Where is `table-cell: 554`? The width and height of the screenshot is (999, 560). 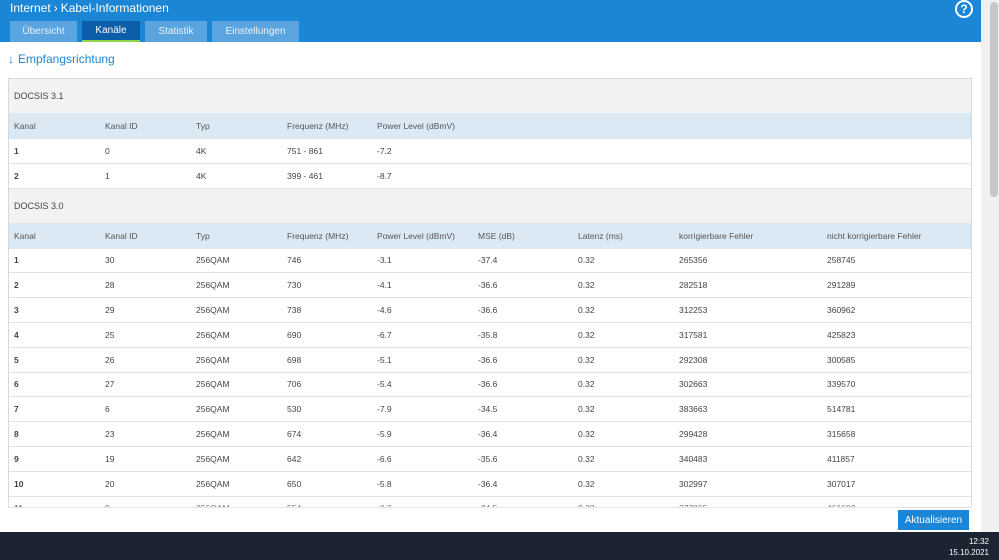 table-cell: 554 is located at coordinates (294, 505).